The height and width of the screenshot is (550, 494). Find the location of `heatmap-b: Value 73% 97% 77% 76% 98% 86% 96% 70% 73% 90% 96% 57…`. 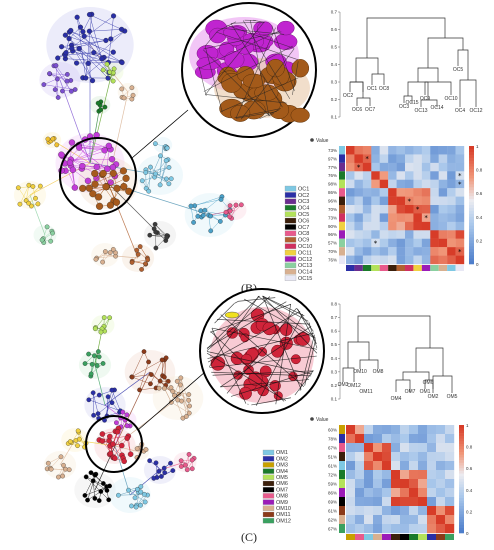

heatmap-b: Value 73% 97% 77% 76% 98% 86% 96% 70% 73% 90% 96% 57… is located at coordinates (396, 204).